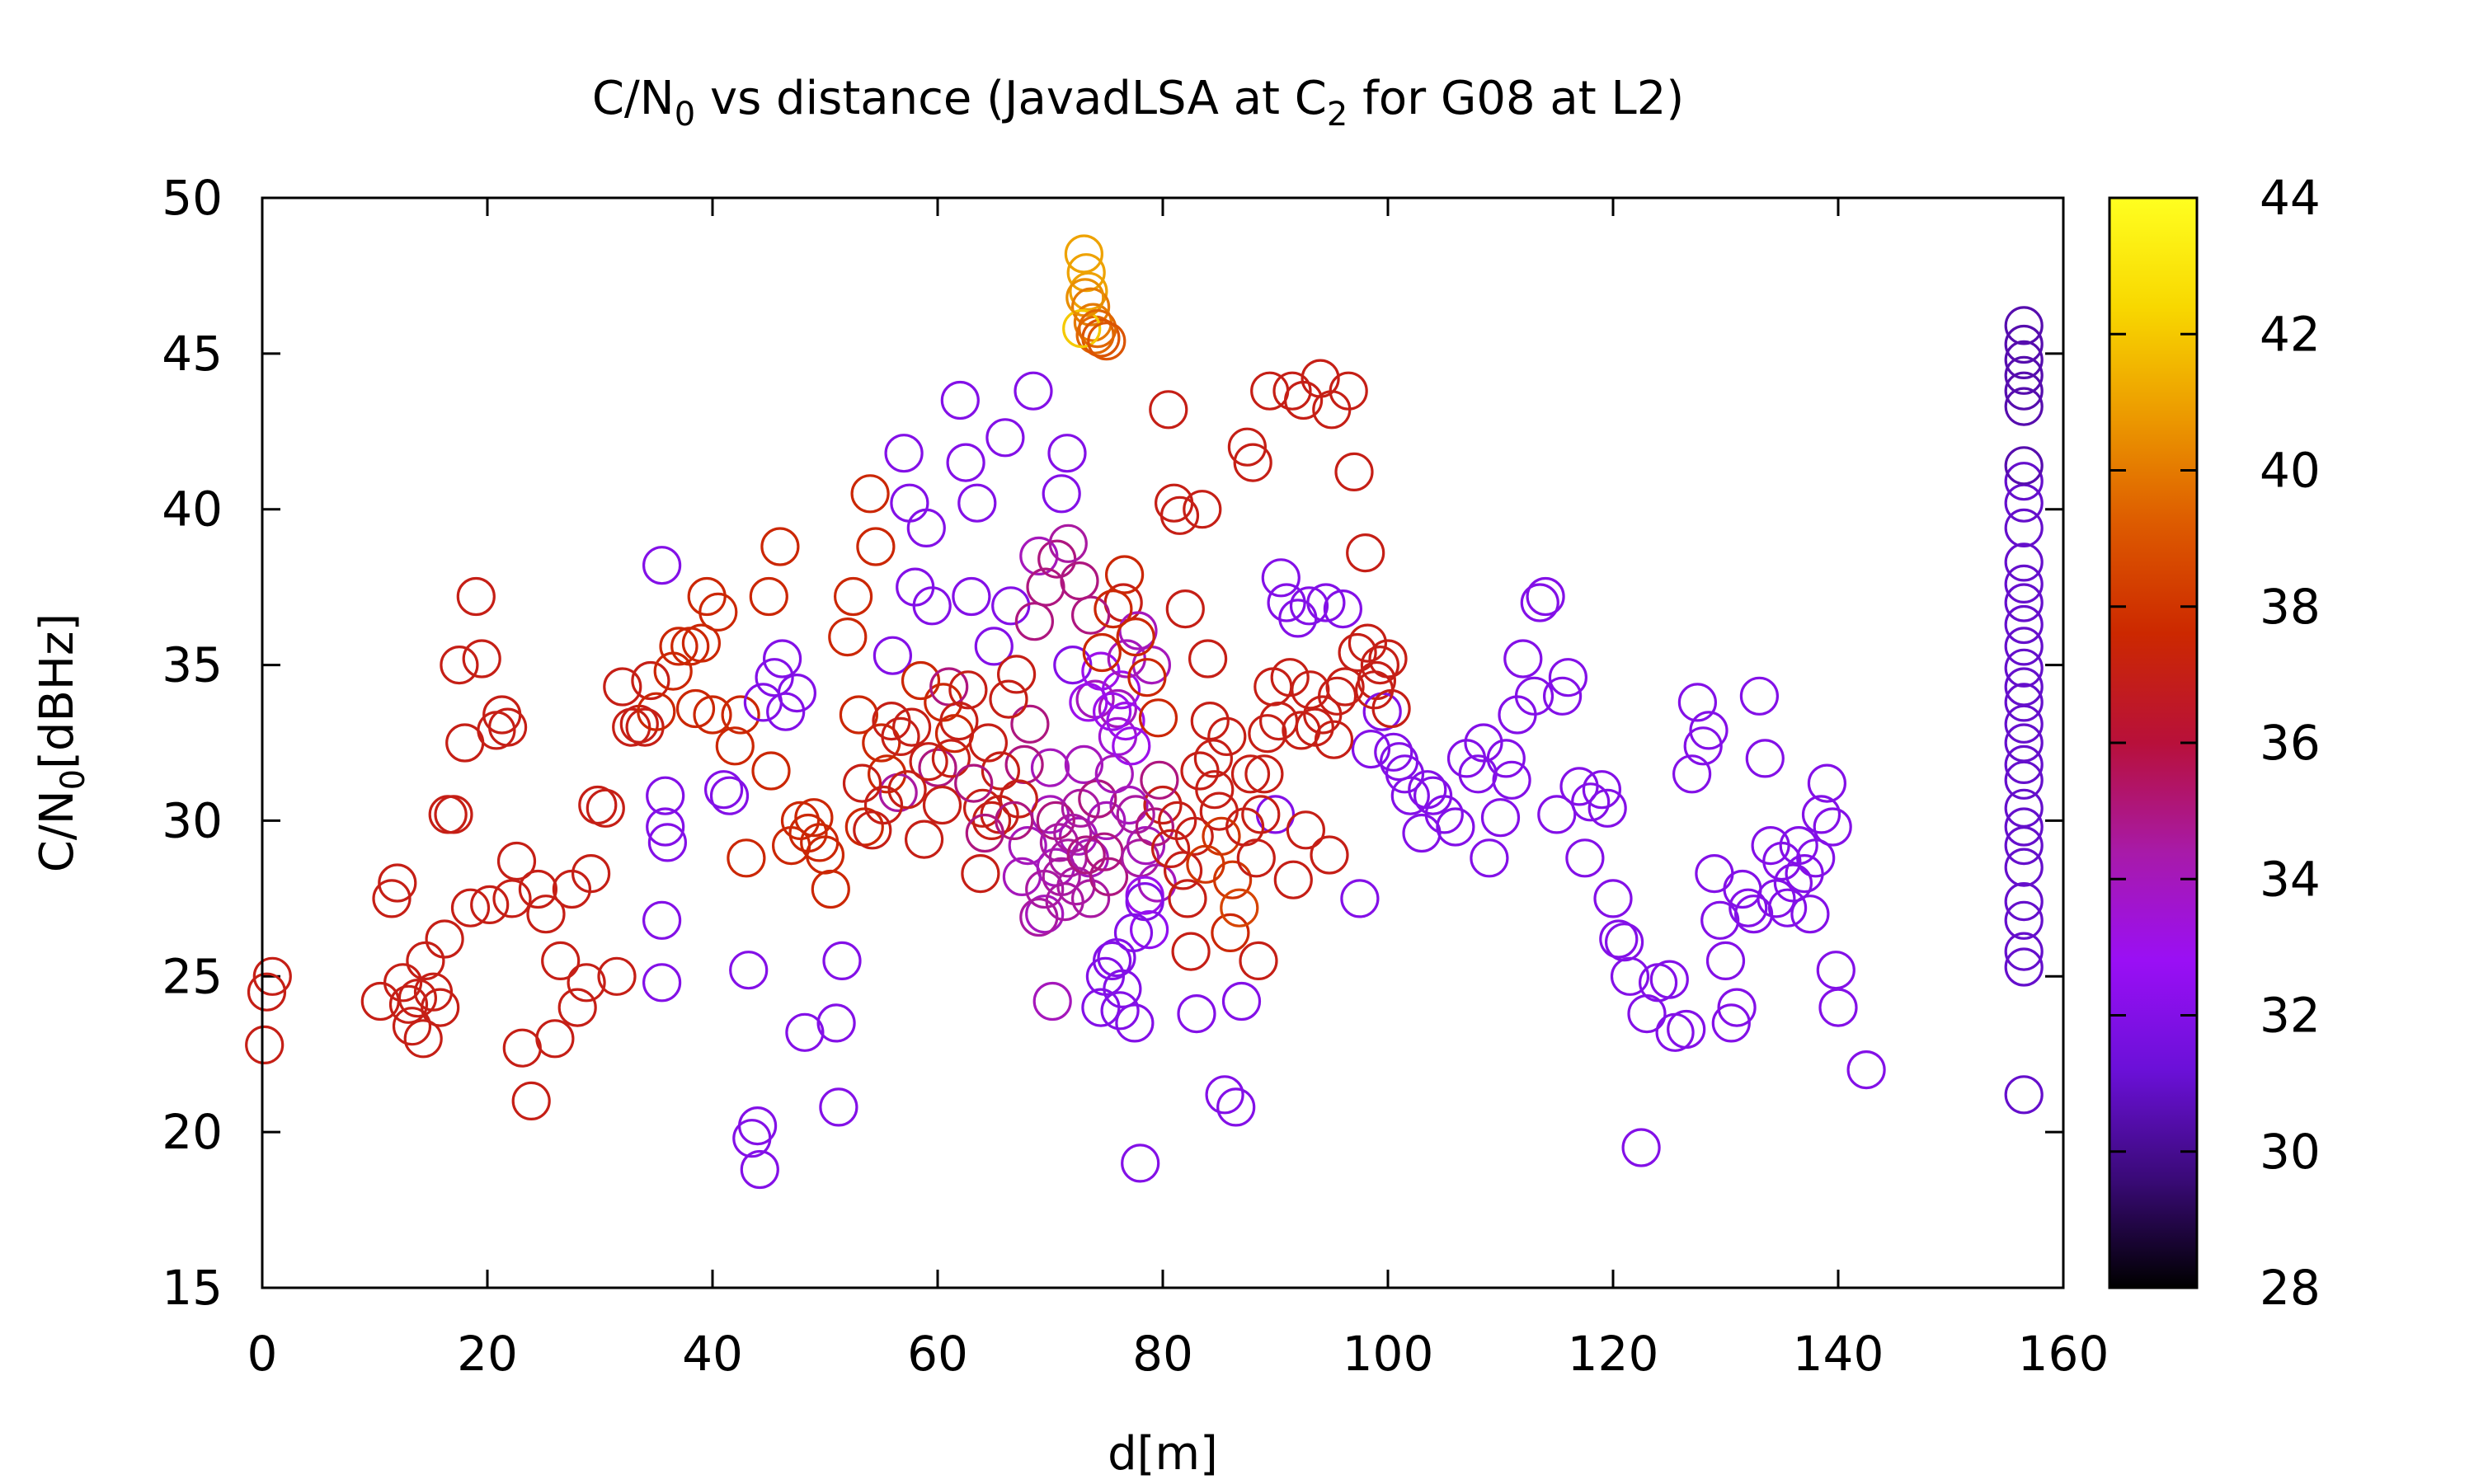 This screenshot has height=1484, width=2474. I want to click on y-tick-label: 30, so click(192, 820).